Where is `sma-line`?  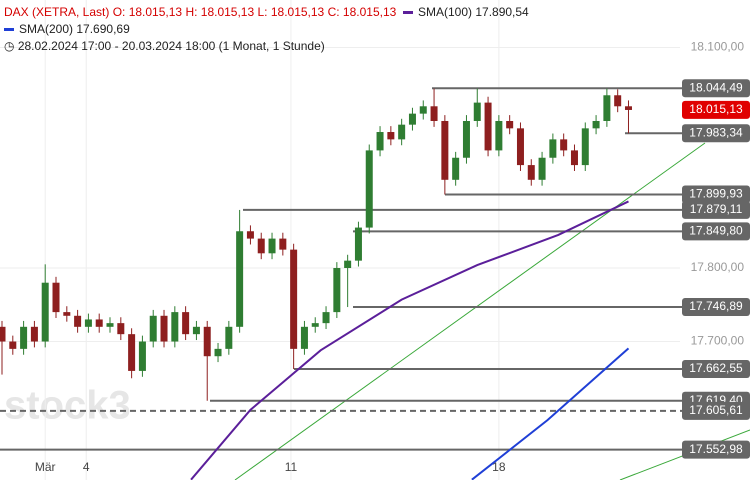
sma-line is located at coordinates (550, 413).